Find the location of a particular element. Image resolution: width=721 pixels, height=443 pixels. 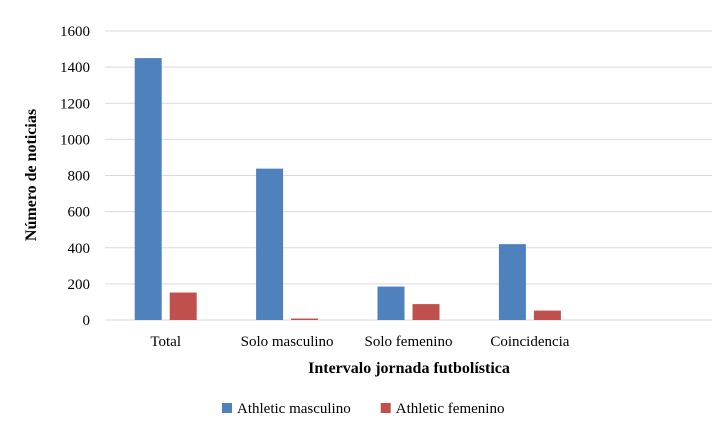

x-tick-label: Solo femenino is located at coordinates (409, 342).